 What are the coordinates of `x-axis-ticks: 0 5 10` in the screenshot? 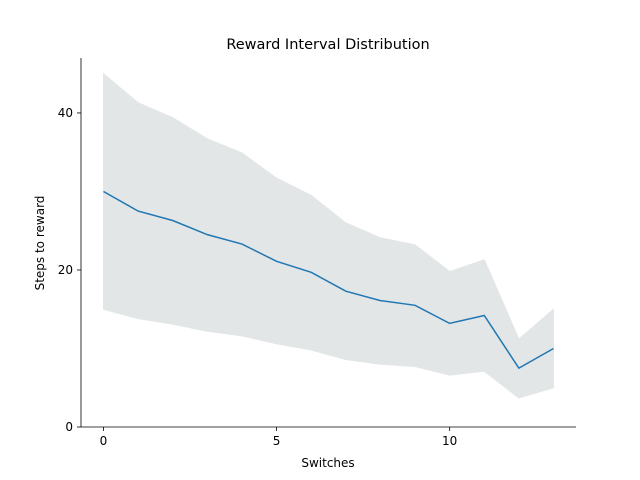 It's located at (278, 437).